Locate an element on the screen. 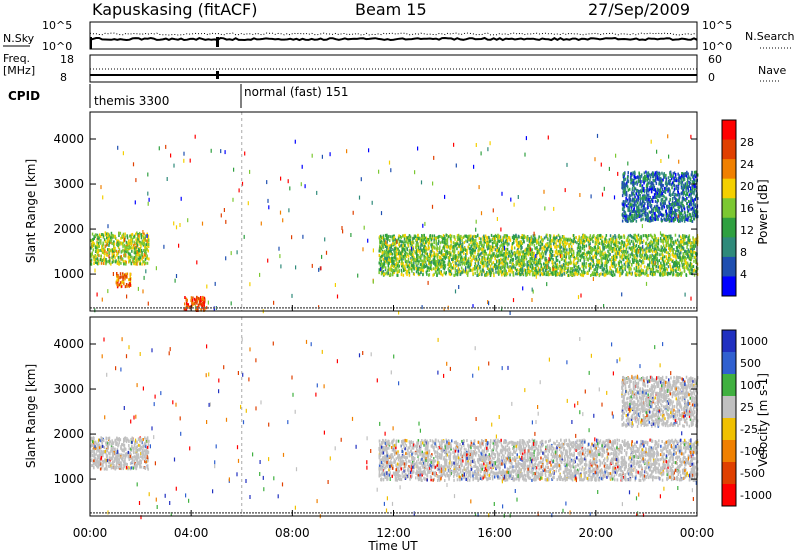 This screenshot has width=800, height=559. nave-tick-bottom: 0 is located at coordinates (711, 77).